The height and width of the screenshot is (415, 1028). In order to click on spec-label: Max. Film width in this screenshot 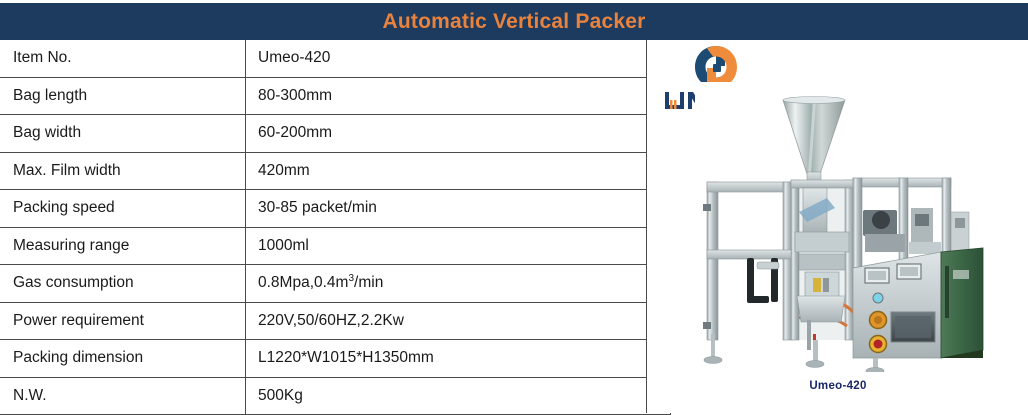, I will do `click(123, 170)`.